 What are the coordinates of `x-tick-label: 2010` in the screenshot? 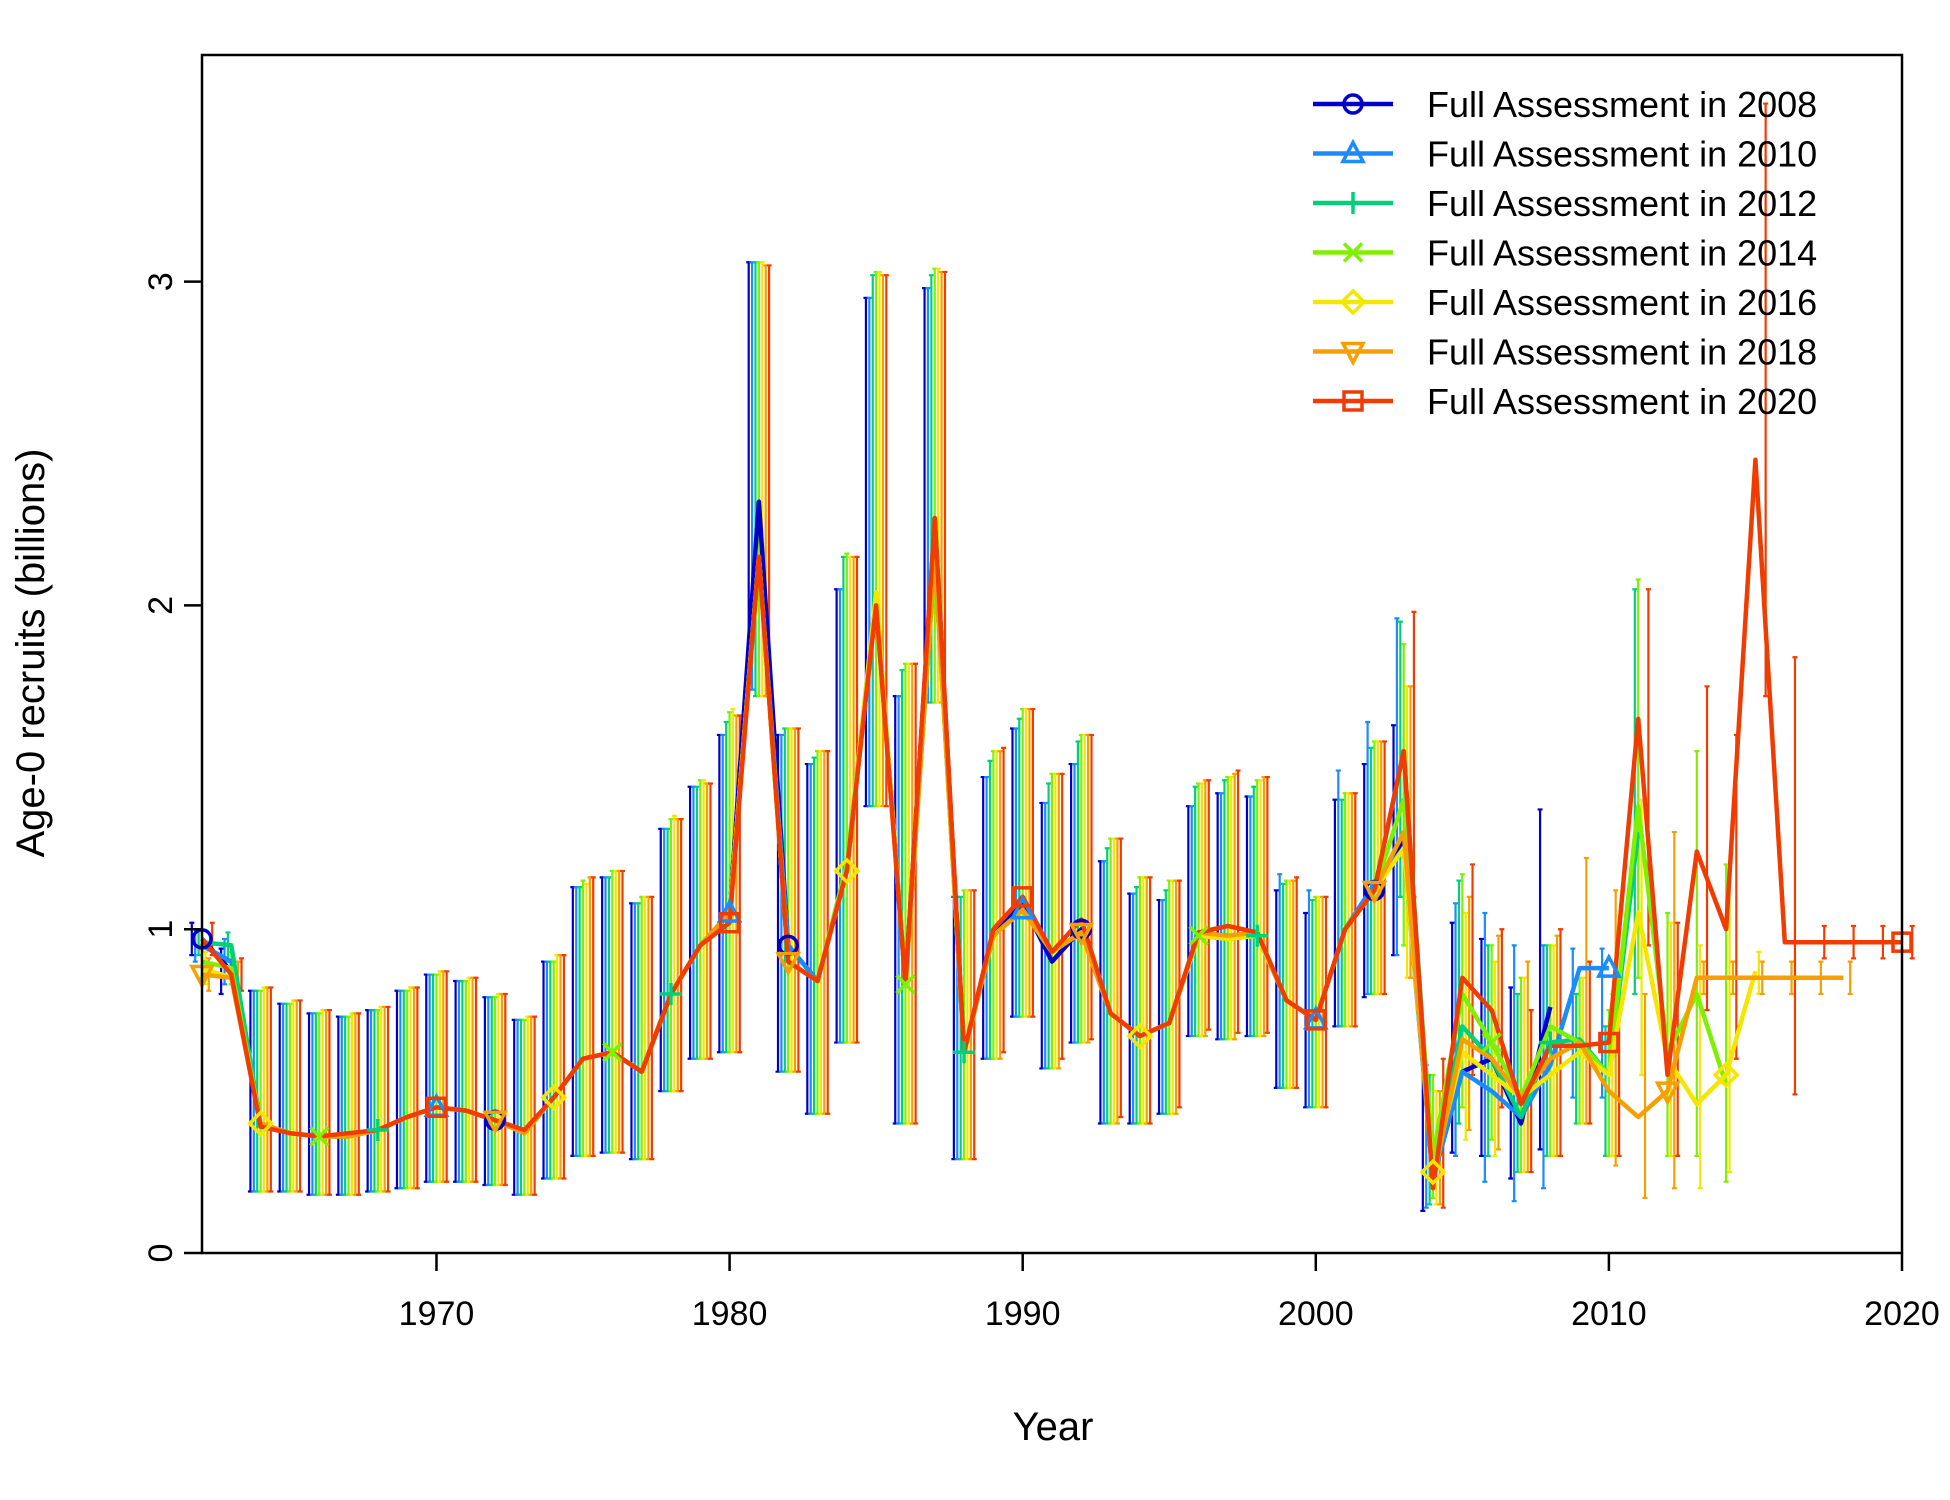 It's located at (1609, 1314).